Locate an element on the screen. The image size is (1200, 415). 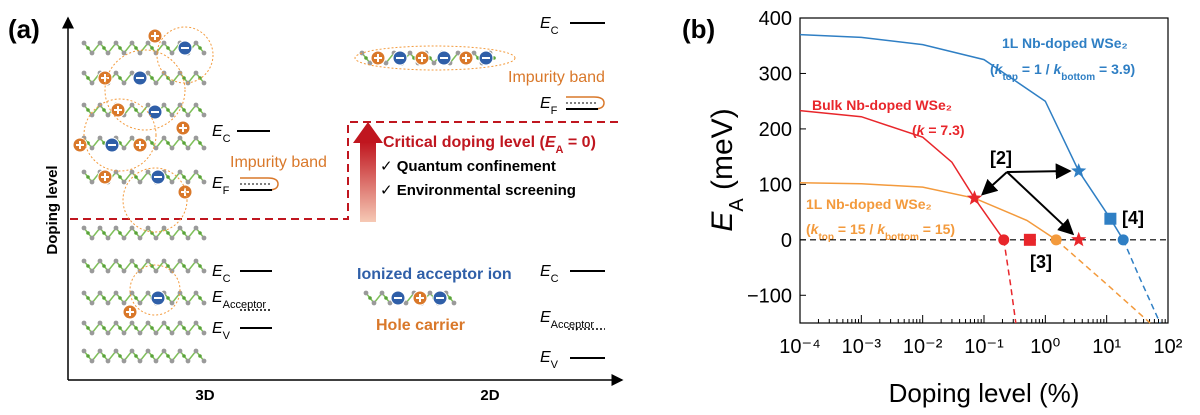
x-tick-label: 10⁻¹ is located at coordinates (984, 347).